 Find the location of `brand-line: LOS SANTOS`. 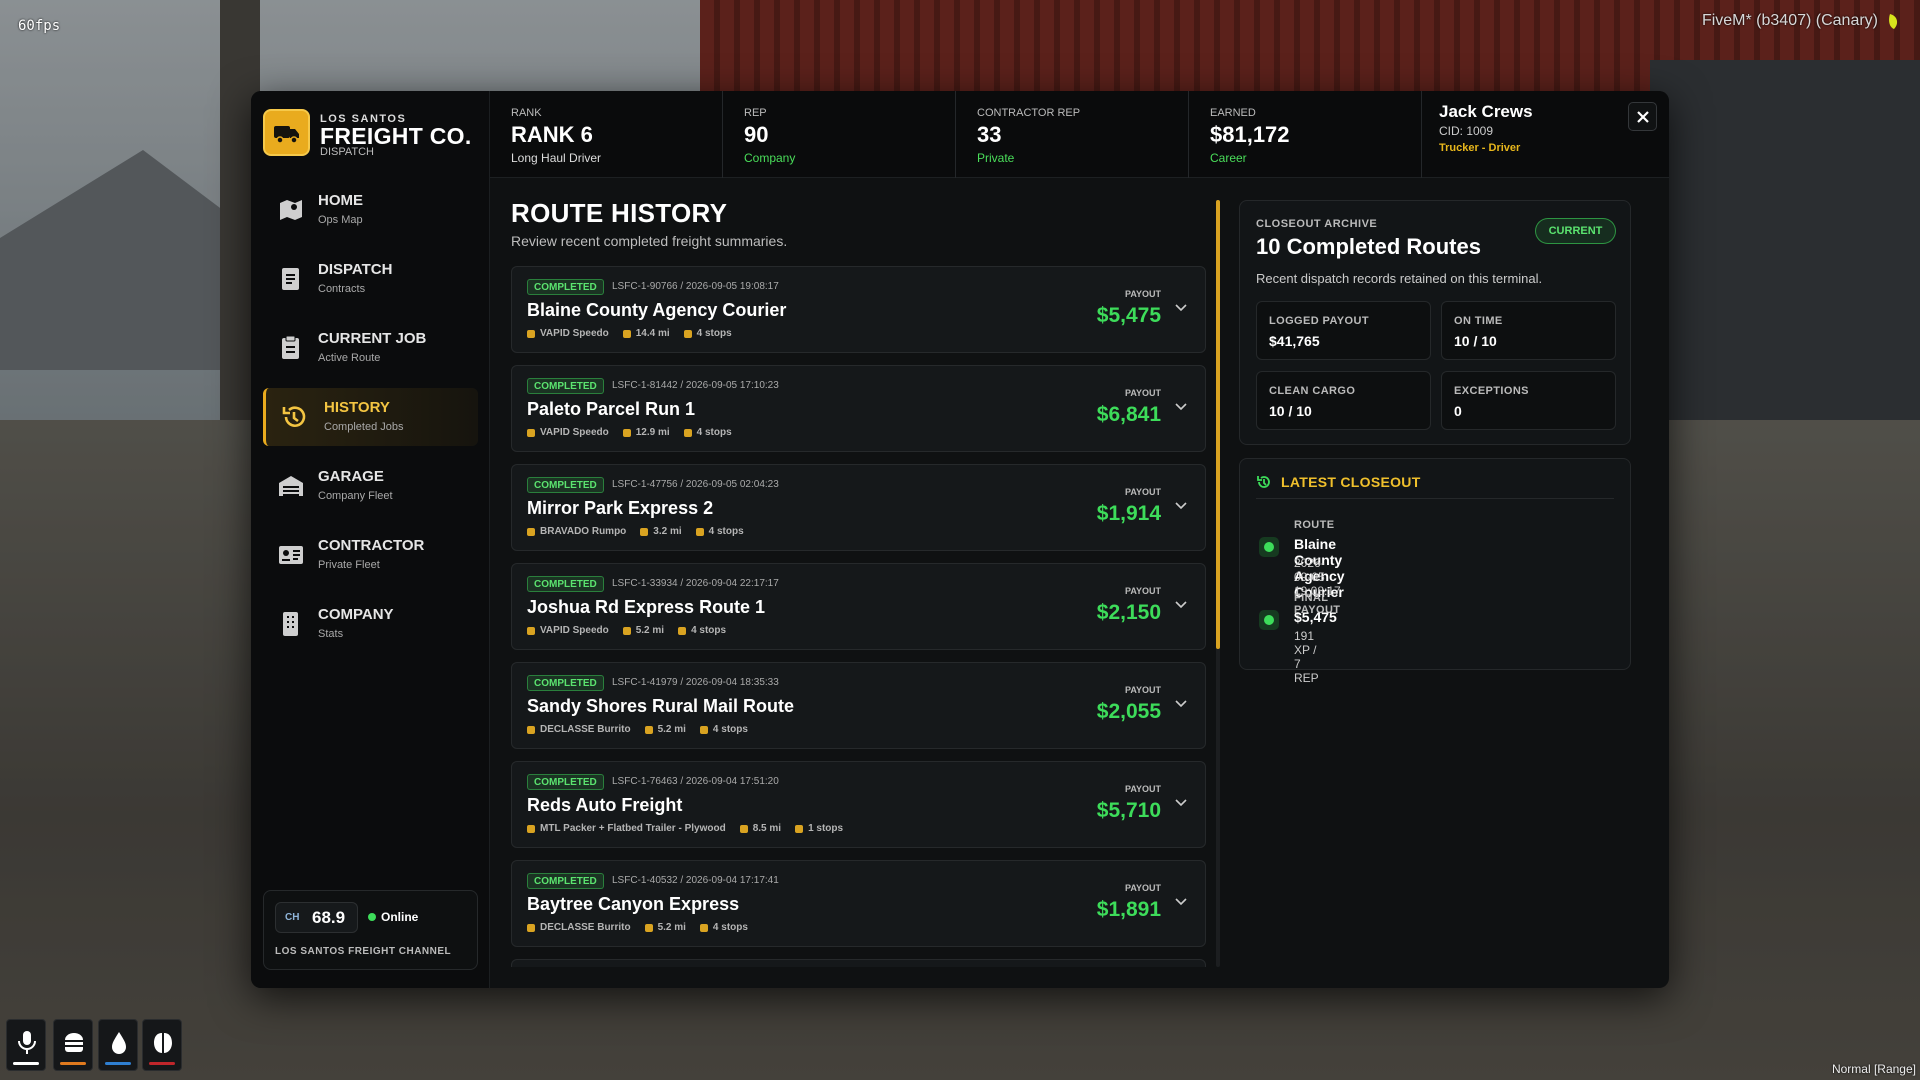

brand-line: LOS SANTOS is located at coordinates (363, 119).